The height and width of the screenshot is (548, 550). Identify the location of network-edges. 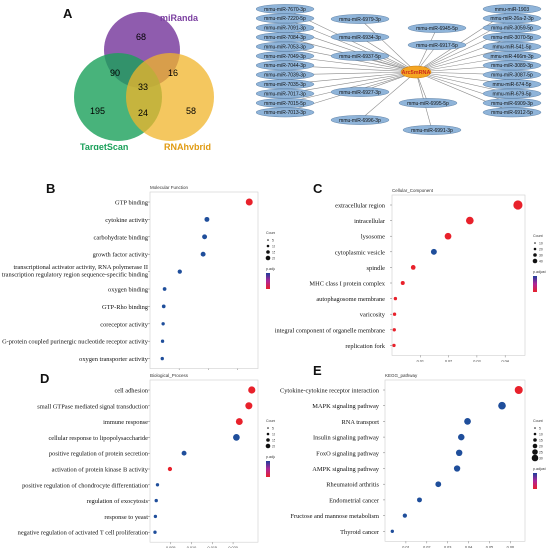
(398, 69).